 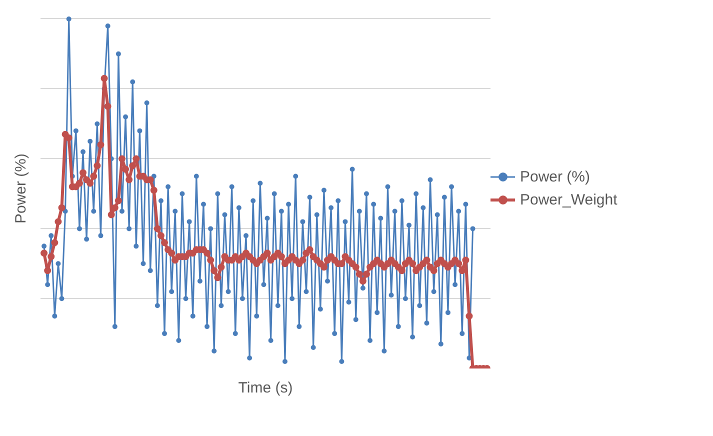 I want to click on legend-label: Power_Weight, so click(x=569, y=199).